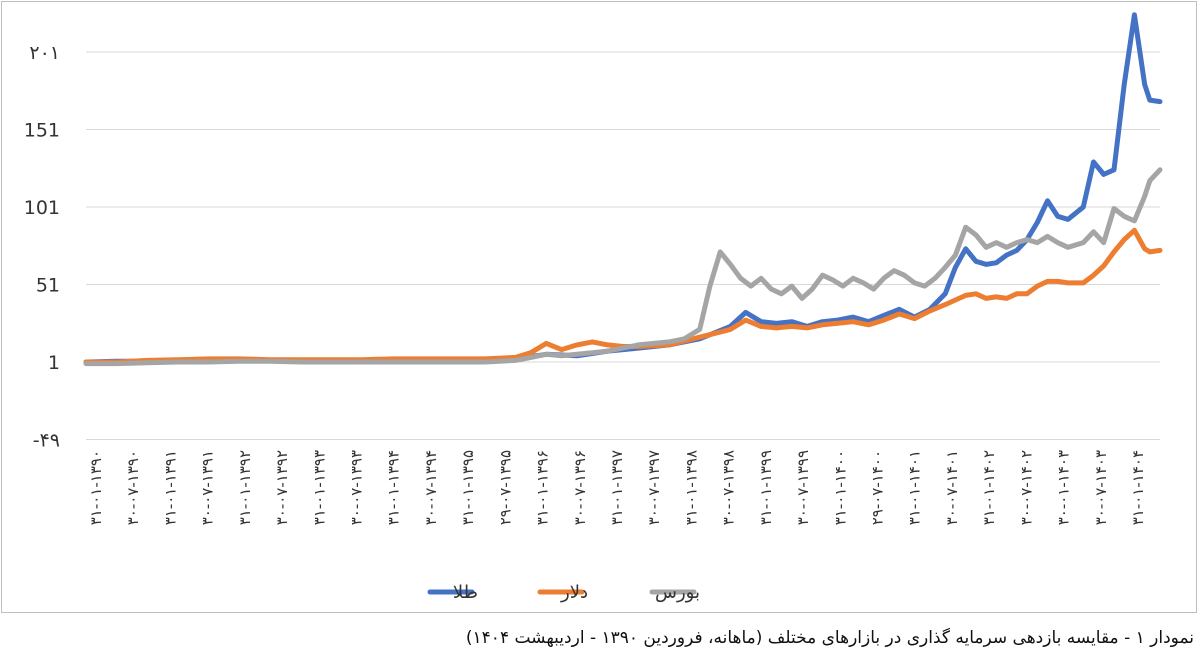 The width and height of the screenshot is (1200, 660). What do you see at coordinates (46, 441) in the screenshot?
I see `y-tick-label: -۴۹` at bounding box center [46, 441].